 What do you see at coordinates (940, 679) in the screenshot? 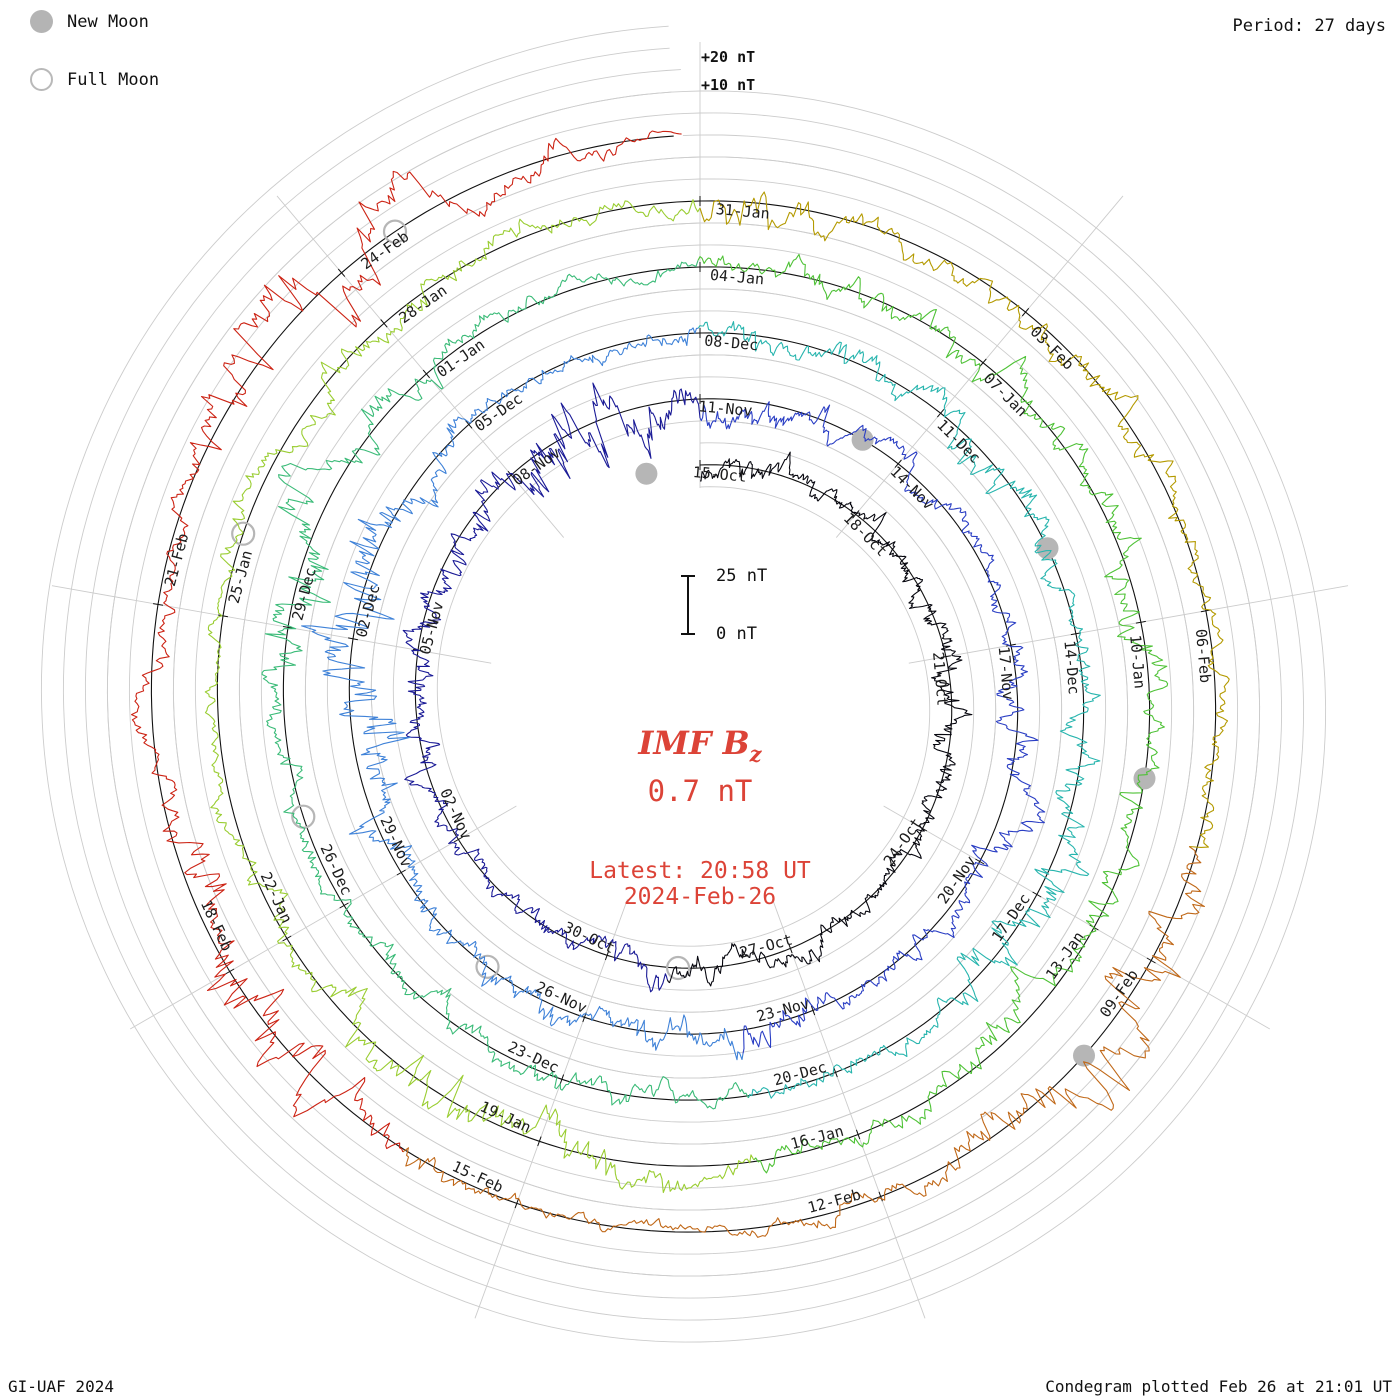
I see `date-label: 21-Oct` at bounding box center [940, 679].